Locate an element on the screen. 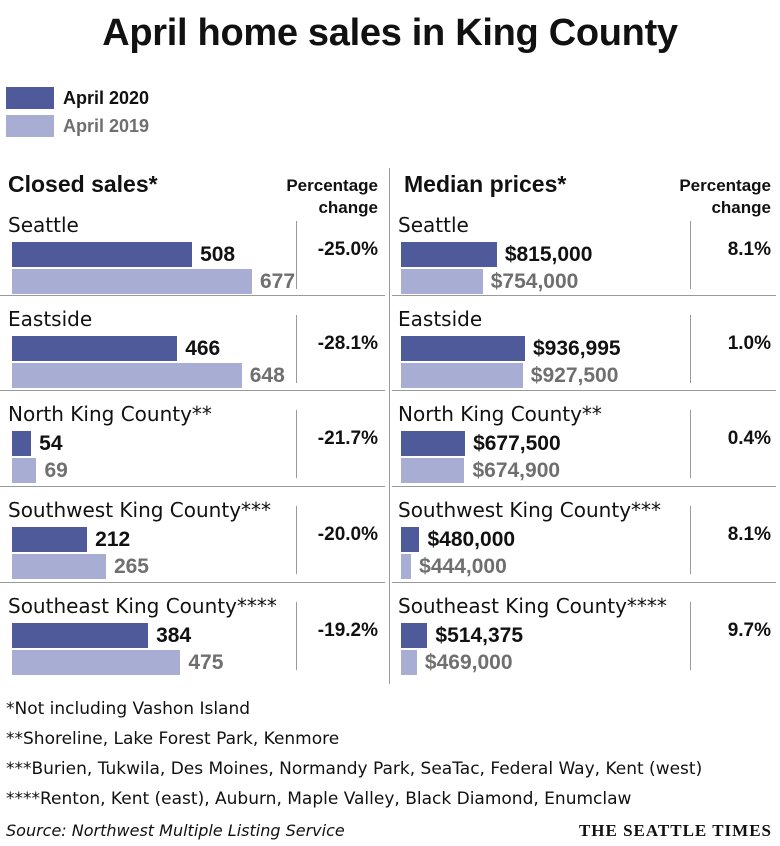 The height and width of the screenshot is (846, 780). legend-swatch-2019 is located at coordinates (30, 126).